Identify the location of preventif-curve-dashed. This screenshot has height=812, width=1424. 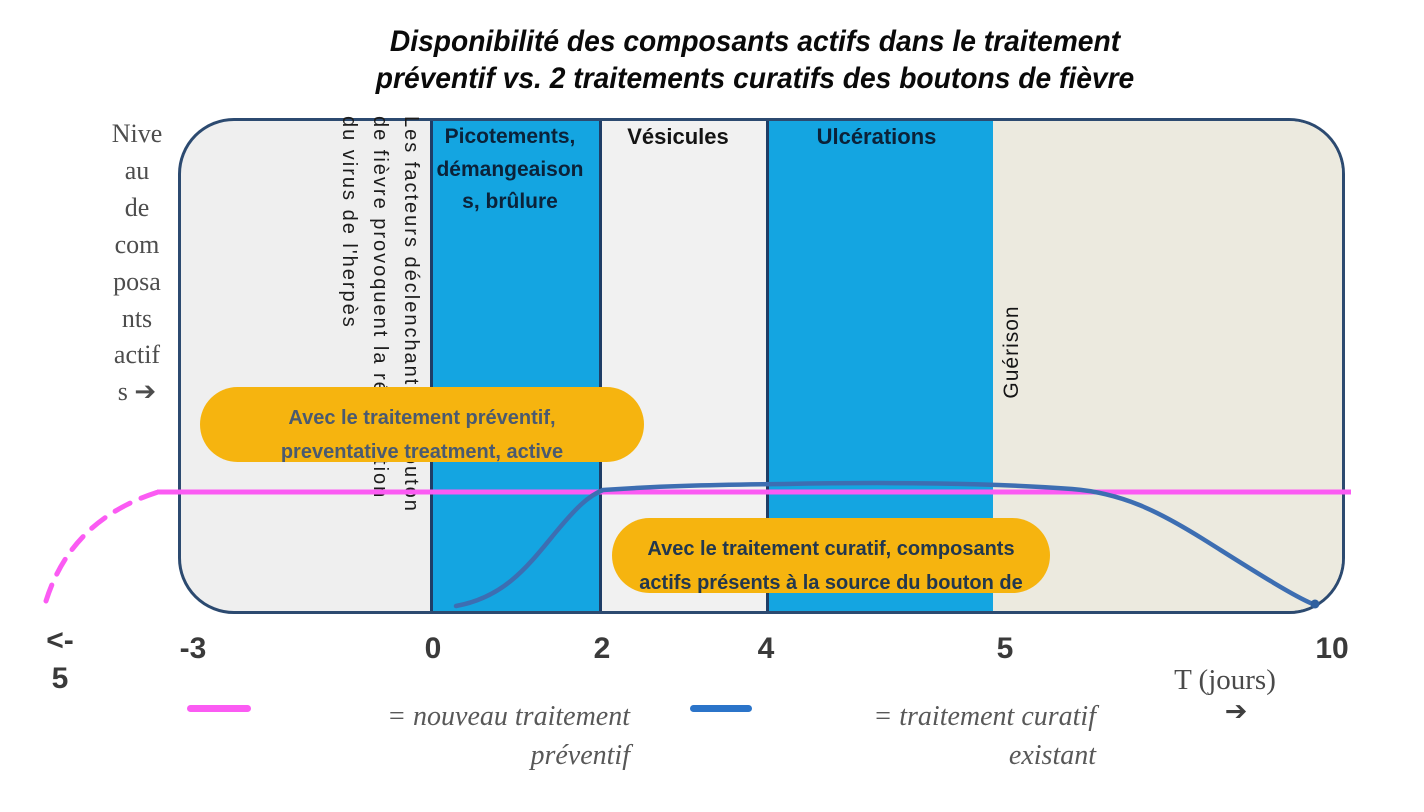
(102, 546).